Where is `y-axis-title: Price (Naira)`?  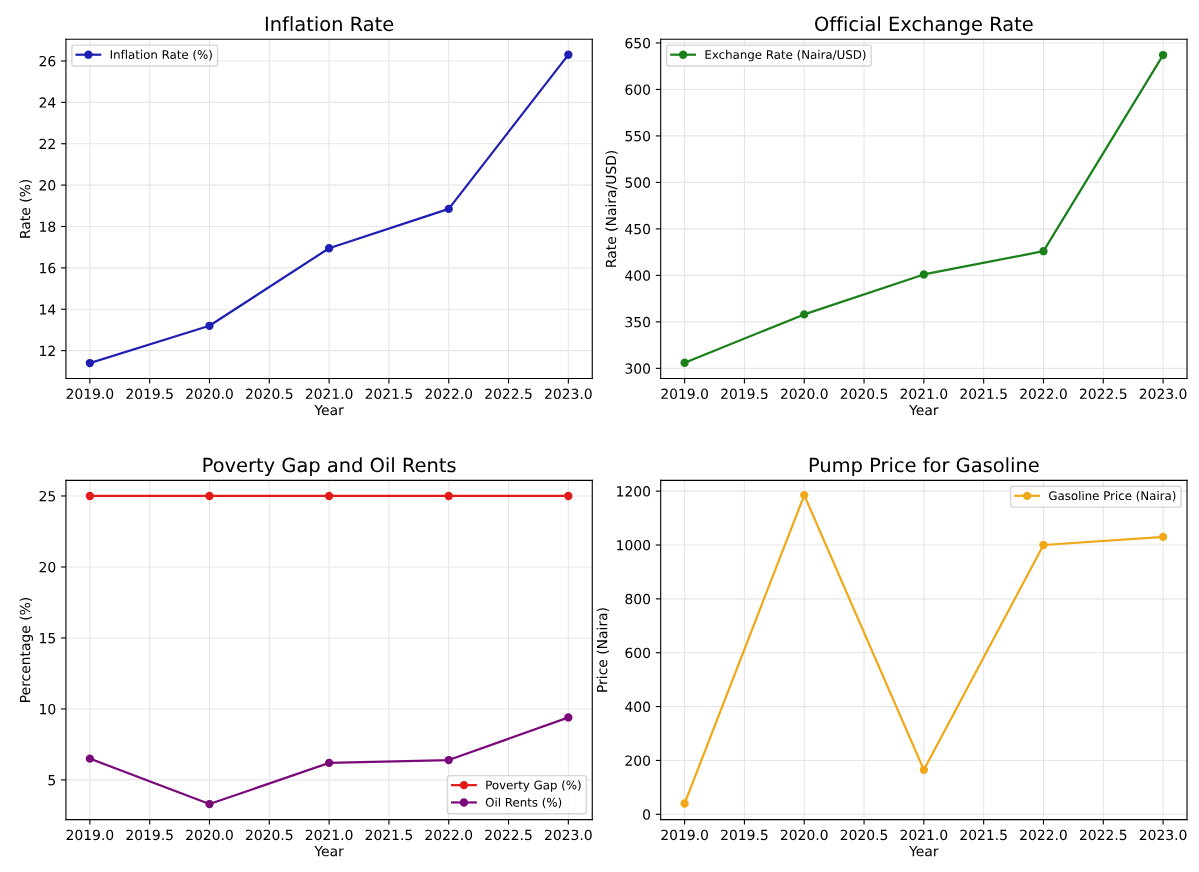
y-axis-title: Price (Naira) is located at coordinates (603, 650).